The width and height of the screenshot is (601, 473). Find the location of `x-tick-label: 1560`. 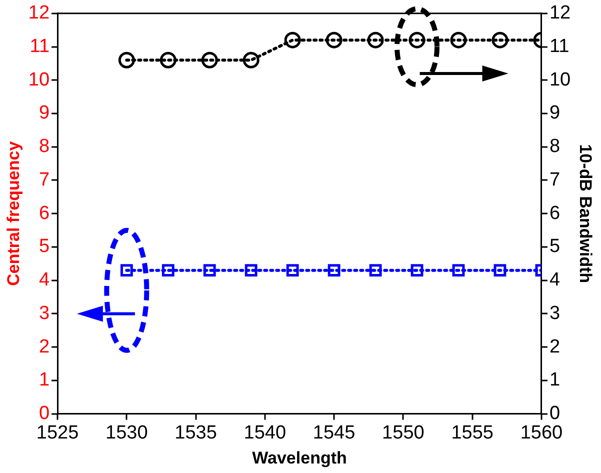

x-tick-label: 1560 is located at coordinates (541, 433).